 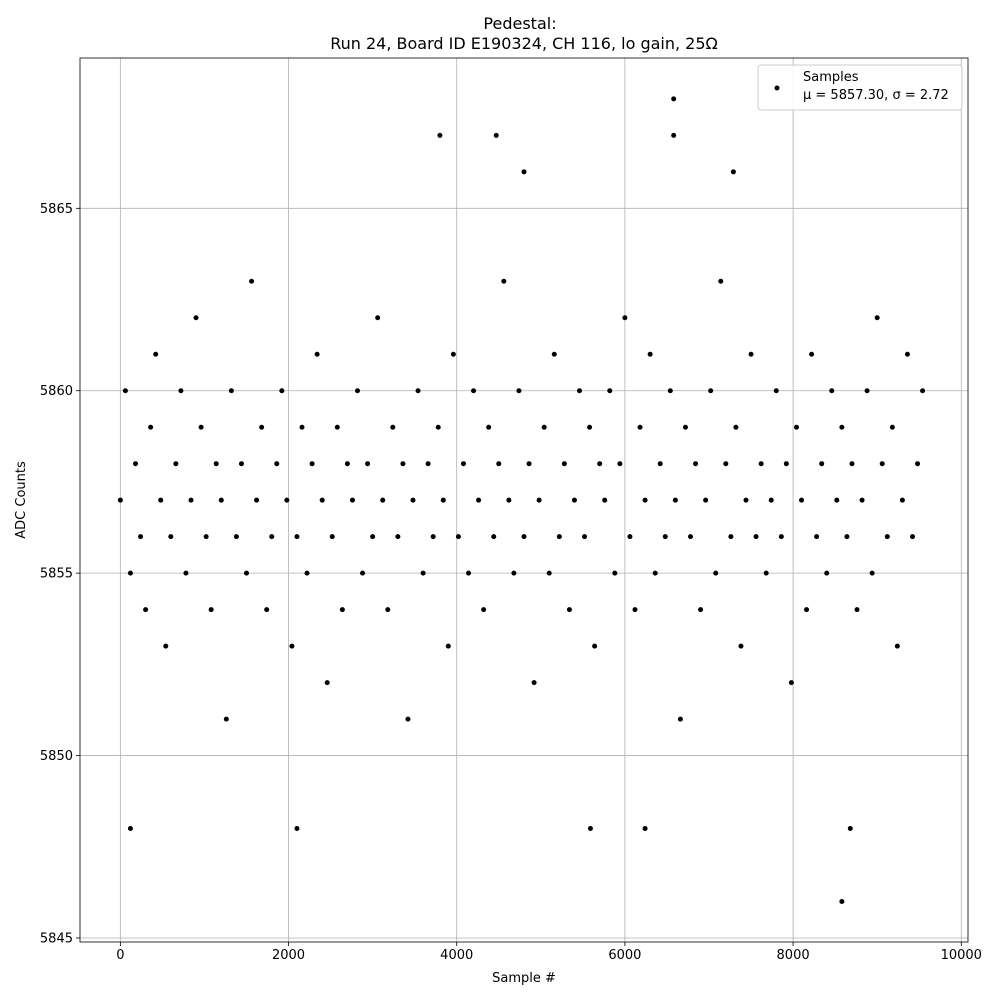 What do you see at coordinates (624, 955) in the screenshot?
I see `x-tick-label: 6000` at bounding box center [624, 955].